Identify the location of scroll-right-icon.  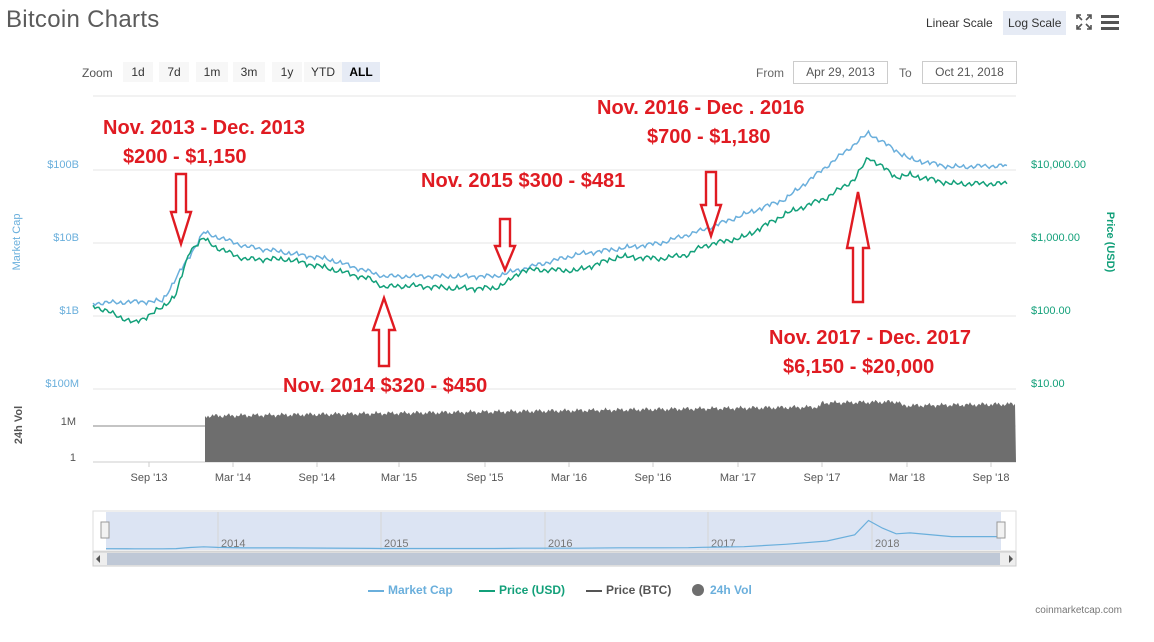
(1011, 559).